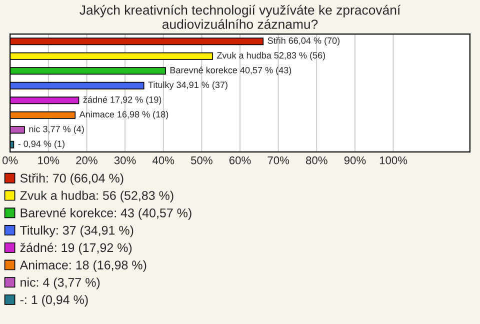 This screenshot has width=480, height=324. I want to click on chart-title: Jakých kreativních technologií využíváte ke zpracování audiovizuálního záznamu?, so click(240, 16).